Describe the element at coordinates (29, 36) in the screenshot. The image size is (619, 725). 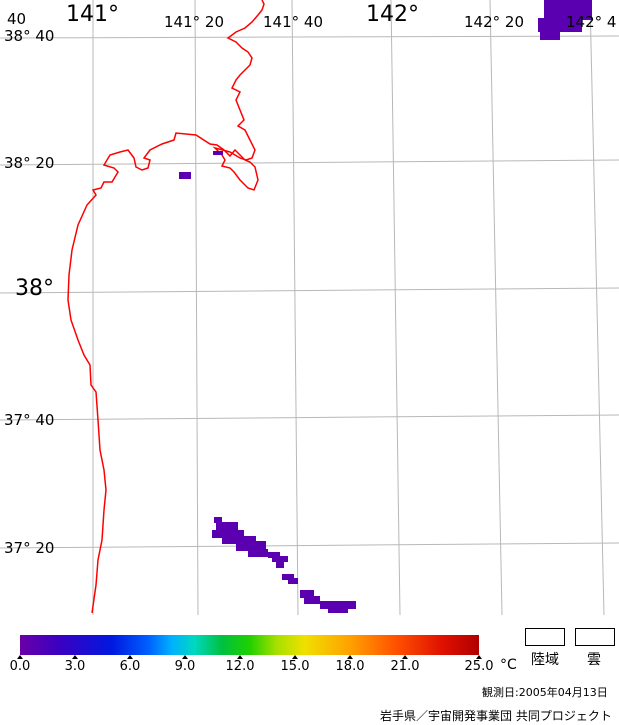
I see `lat-label-38-40: 38° 40` at that location.